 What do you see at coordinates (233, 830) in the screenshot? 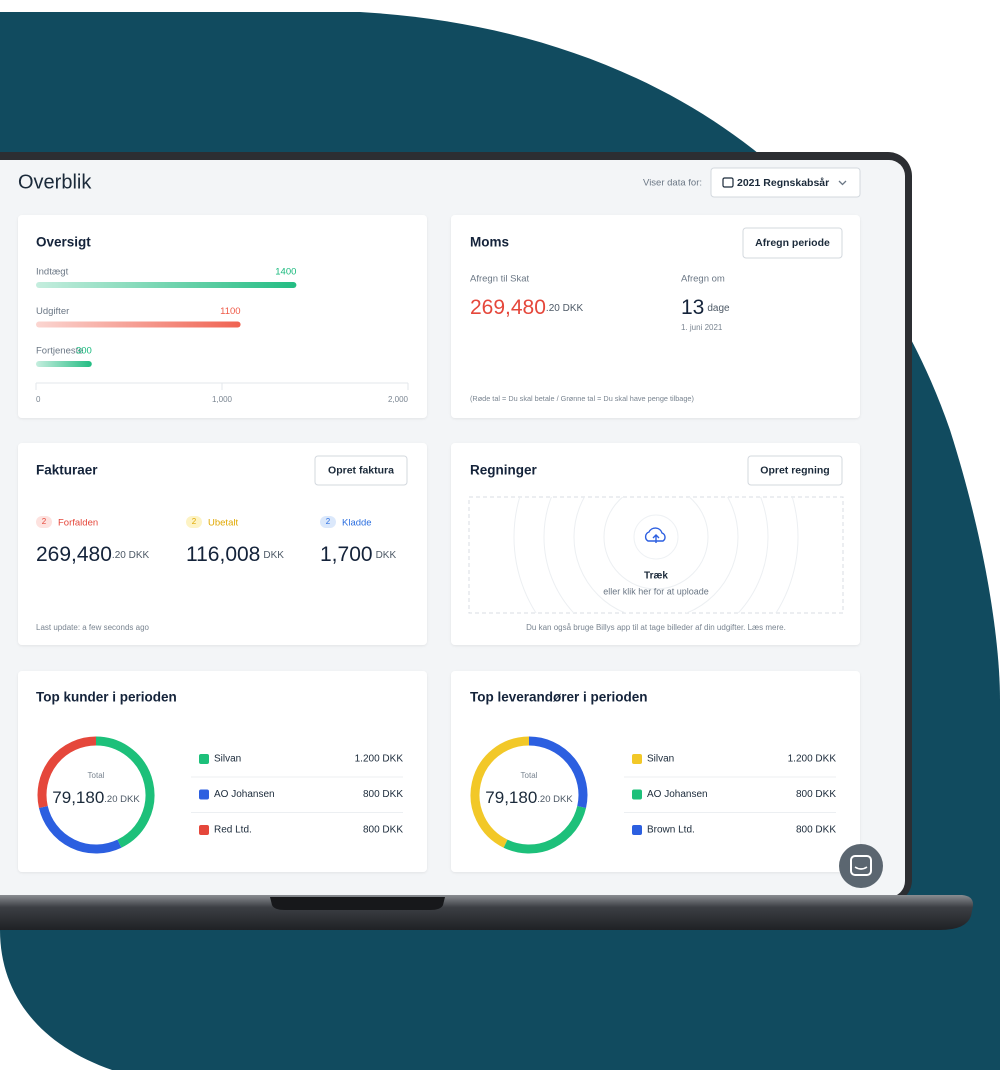
I see `legend-name: Red Ltd.` at bounding box center [233, 830].